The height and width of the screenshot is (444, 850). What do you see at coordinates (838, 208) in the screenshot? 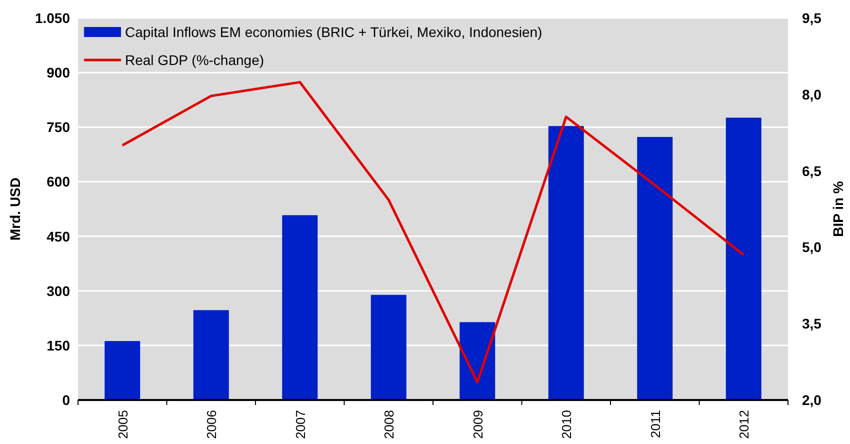
I see `y2-axis-title: BIP in %` at bounding box center [838, 208].